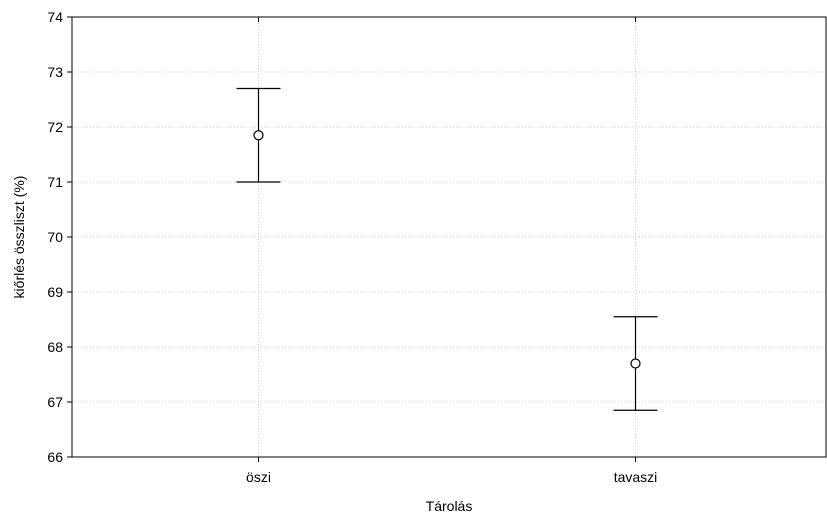 The image size is (827, 515). What do you see at coordinates (636, 477) in the screenshot?
I see `x-tick-label: tavaszi` at bounding box center [636, 477].